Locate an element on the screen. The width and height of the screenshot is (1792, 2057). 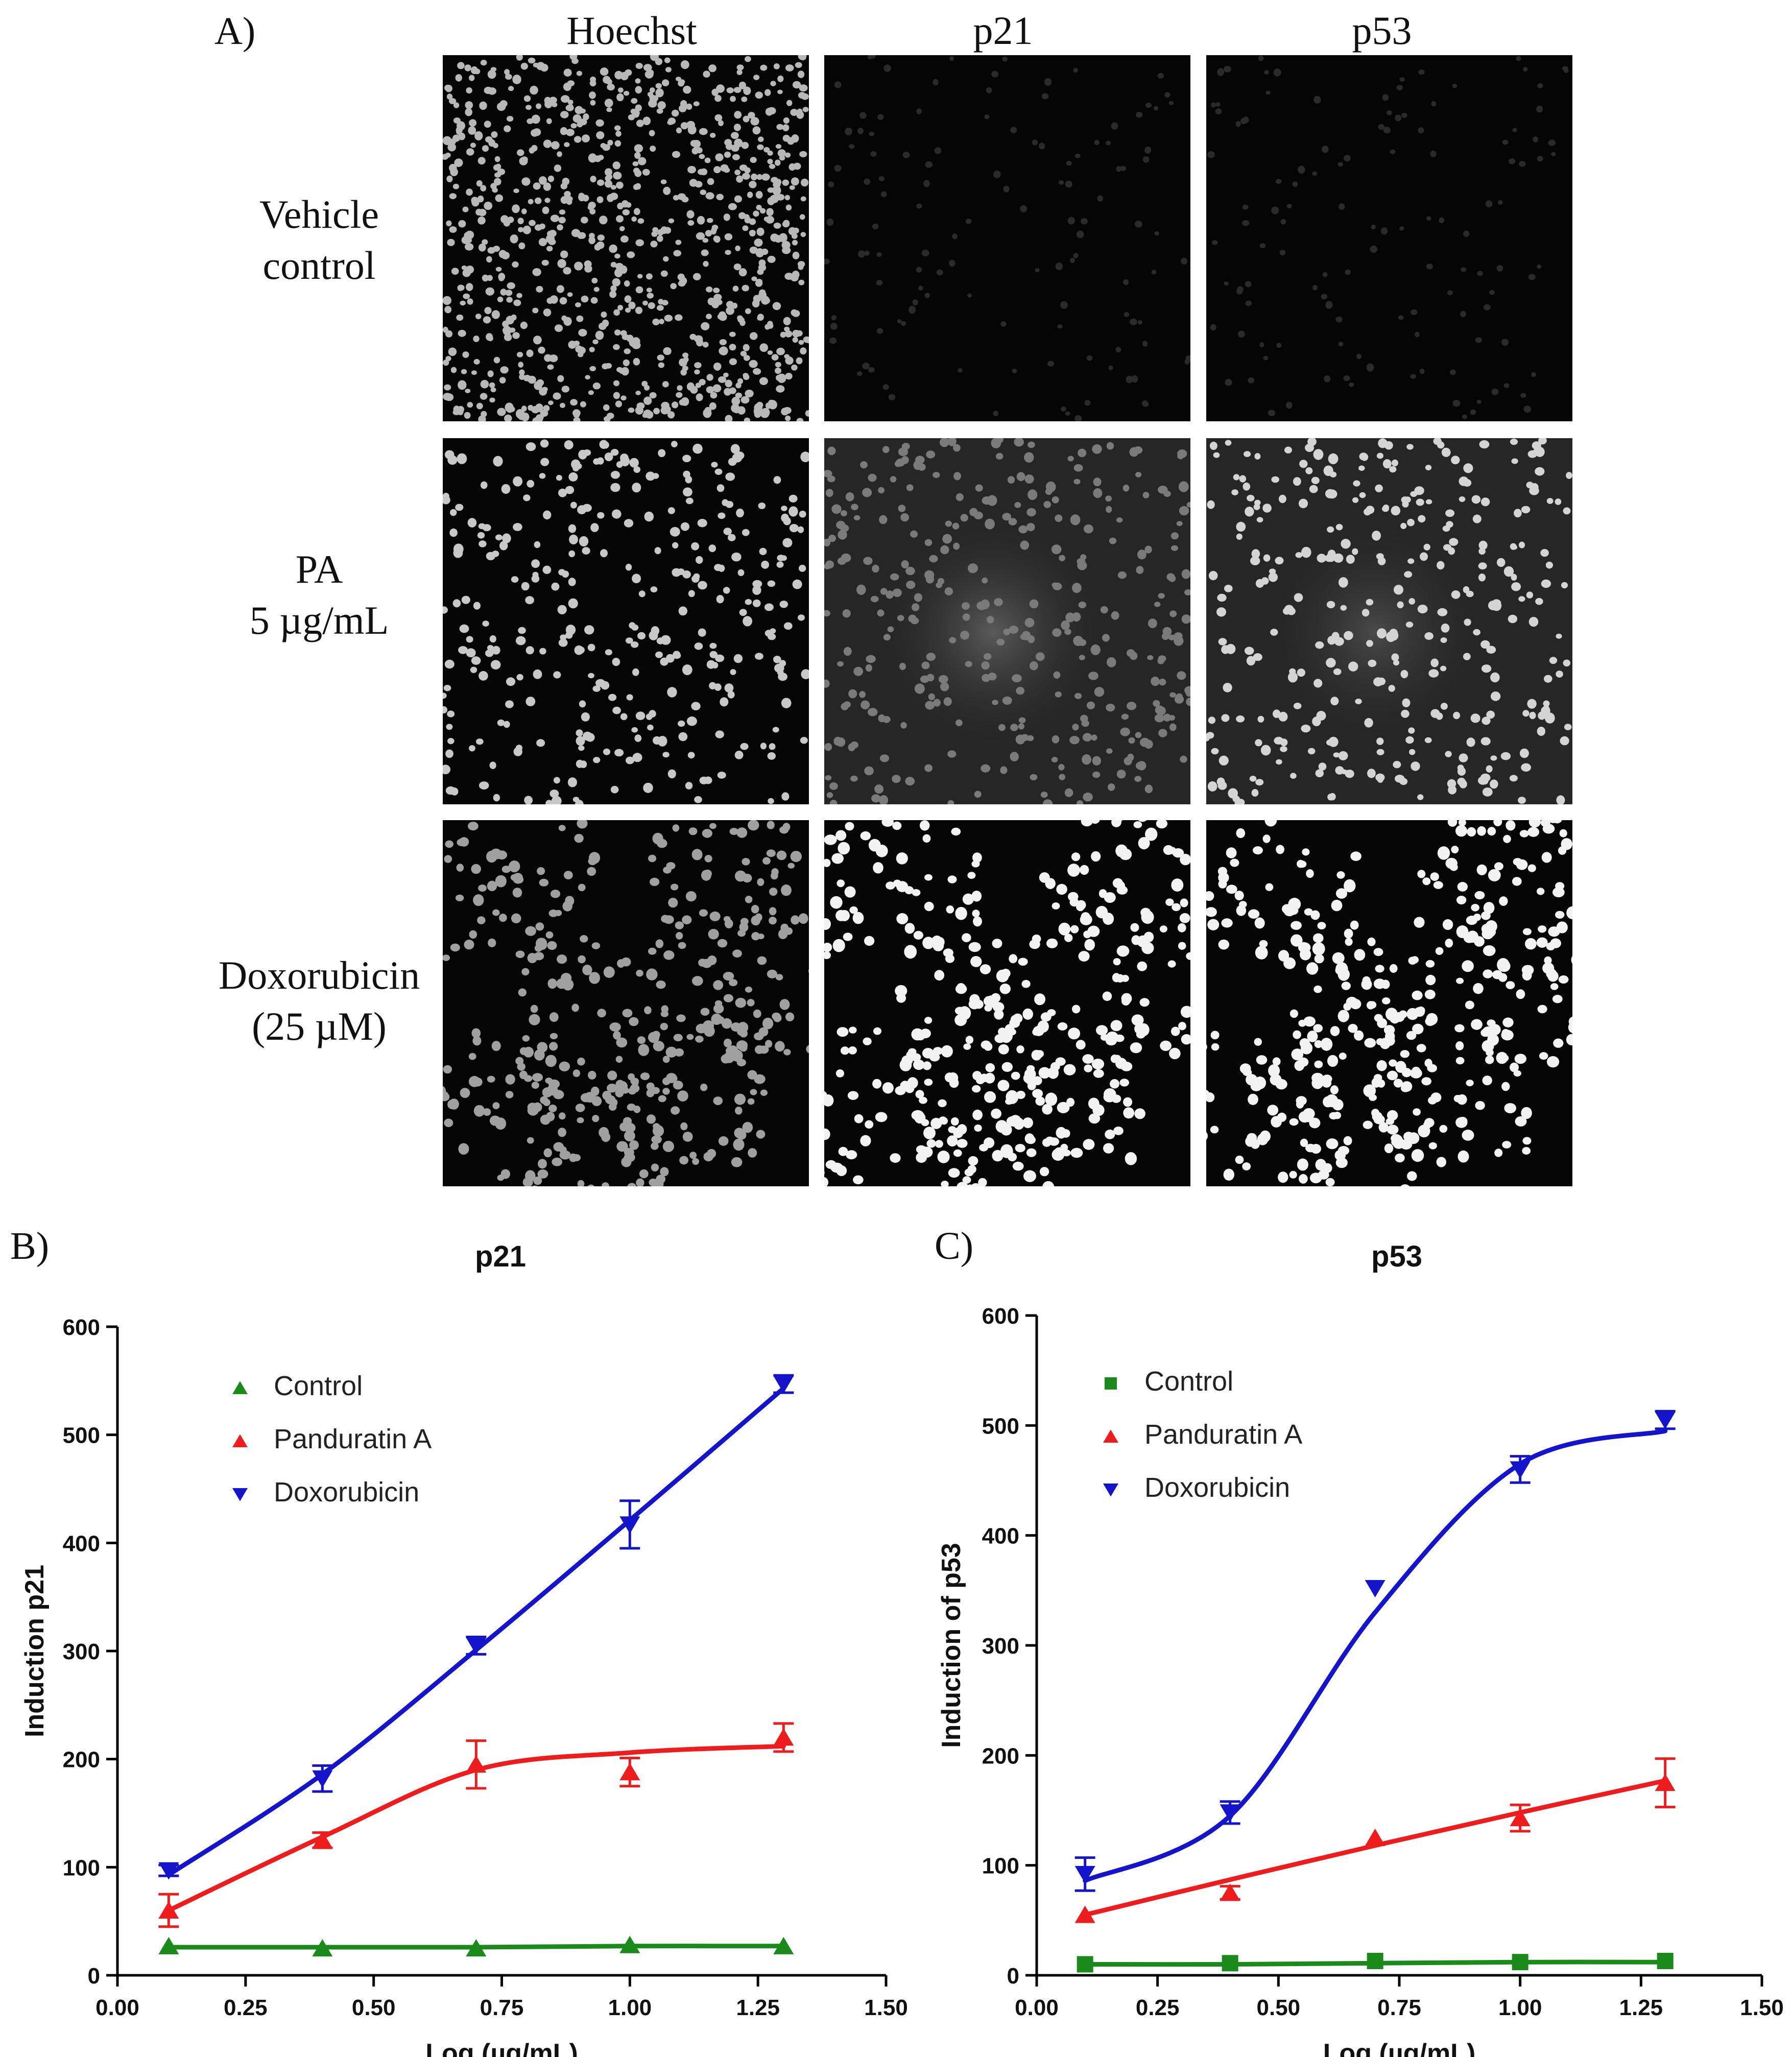
micrograph-vehicle-p53 is located at coordinates (1389, 238).